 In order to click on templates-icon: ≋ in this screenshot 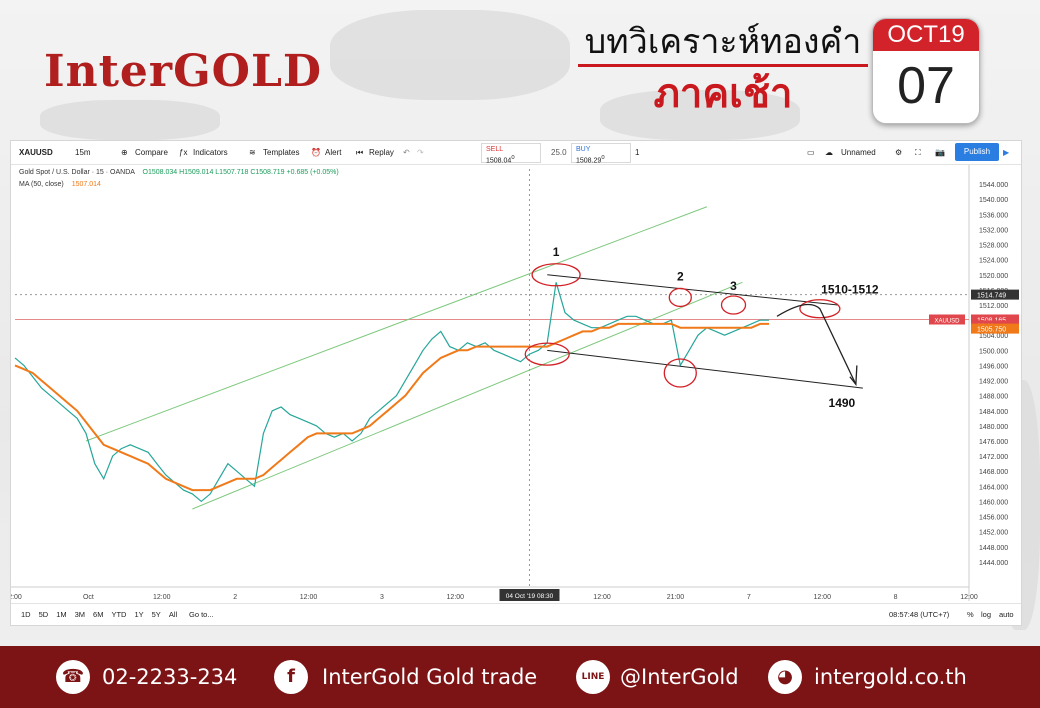, I will do `click(252, 152)`.